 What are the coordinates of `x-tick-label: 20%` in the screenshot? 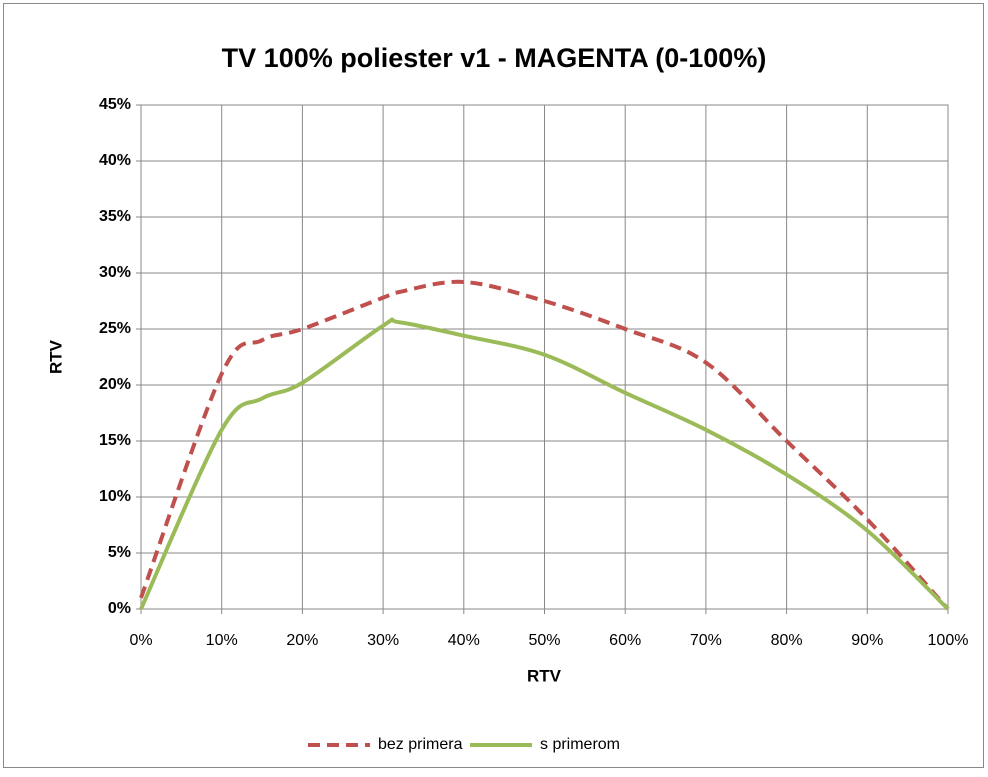 It's located at (302, 640).